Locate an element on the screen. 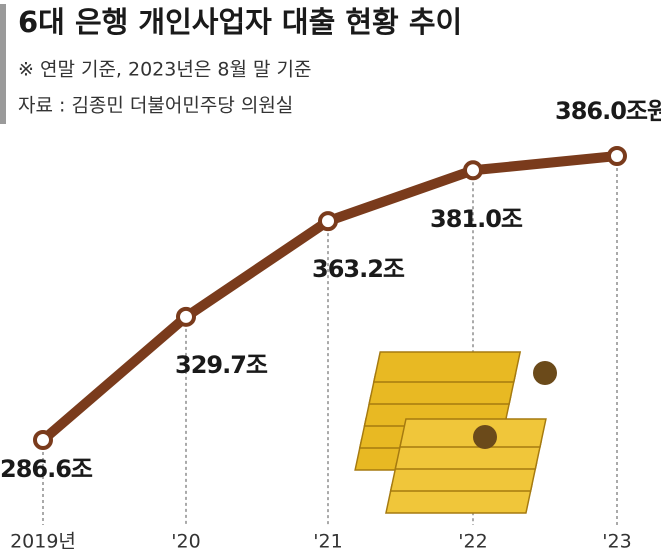 Image resolution: width=661 pixels, height=556 pixels. source: 자료 : 김종민 더불어민주당 의원실 is located at coordinates (155, 106).